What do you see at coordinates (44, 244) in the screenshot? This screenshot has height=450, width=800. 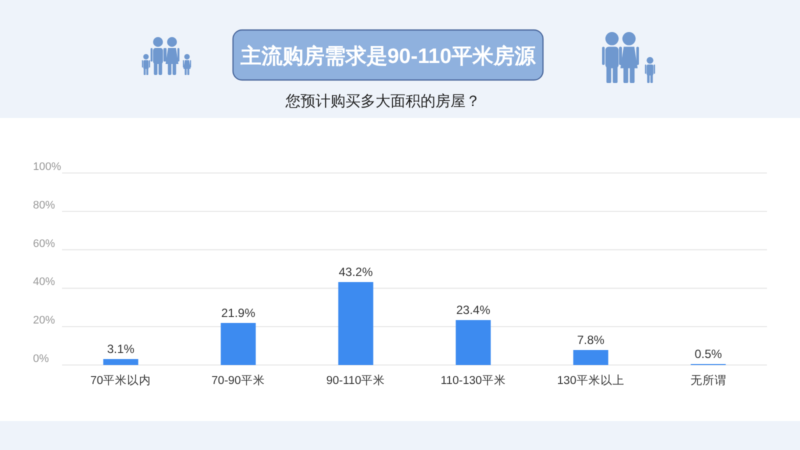 I see `y-tick-label: 60%` at bounding box center [44, 244].